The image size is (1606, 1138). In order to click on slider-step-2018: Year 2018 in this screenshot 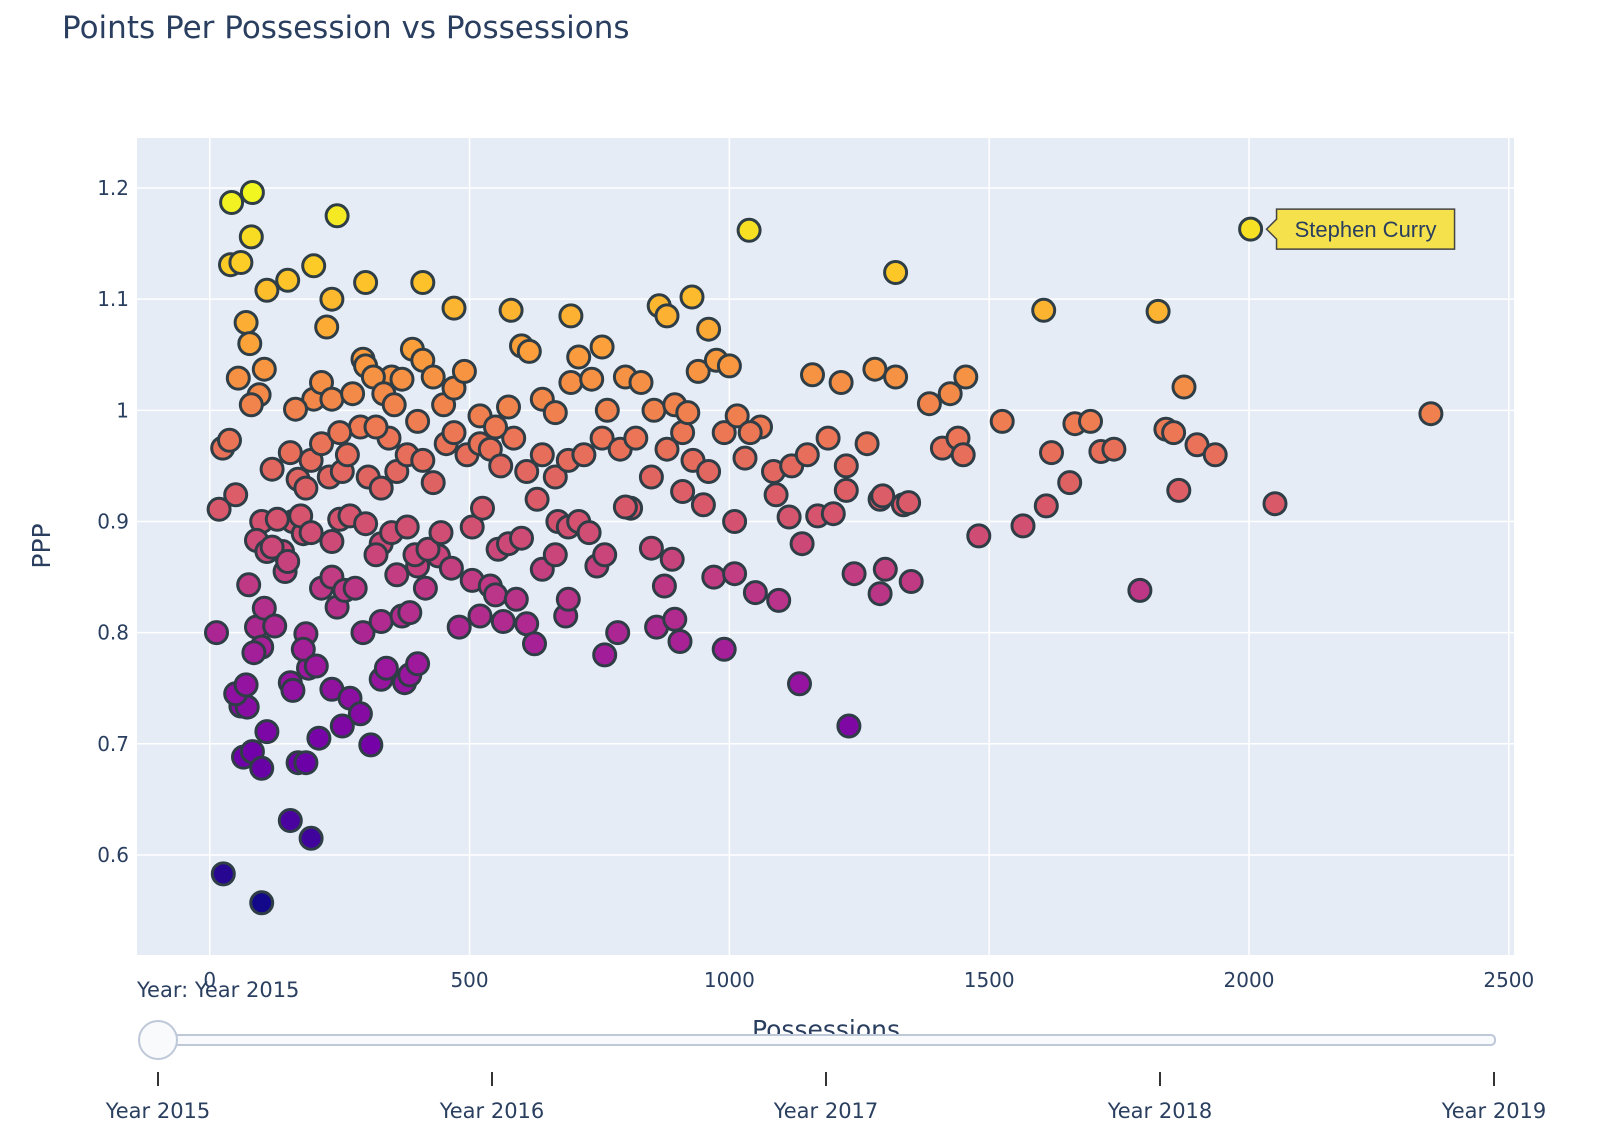, I will do `click(1160, 1111)`.